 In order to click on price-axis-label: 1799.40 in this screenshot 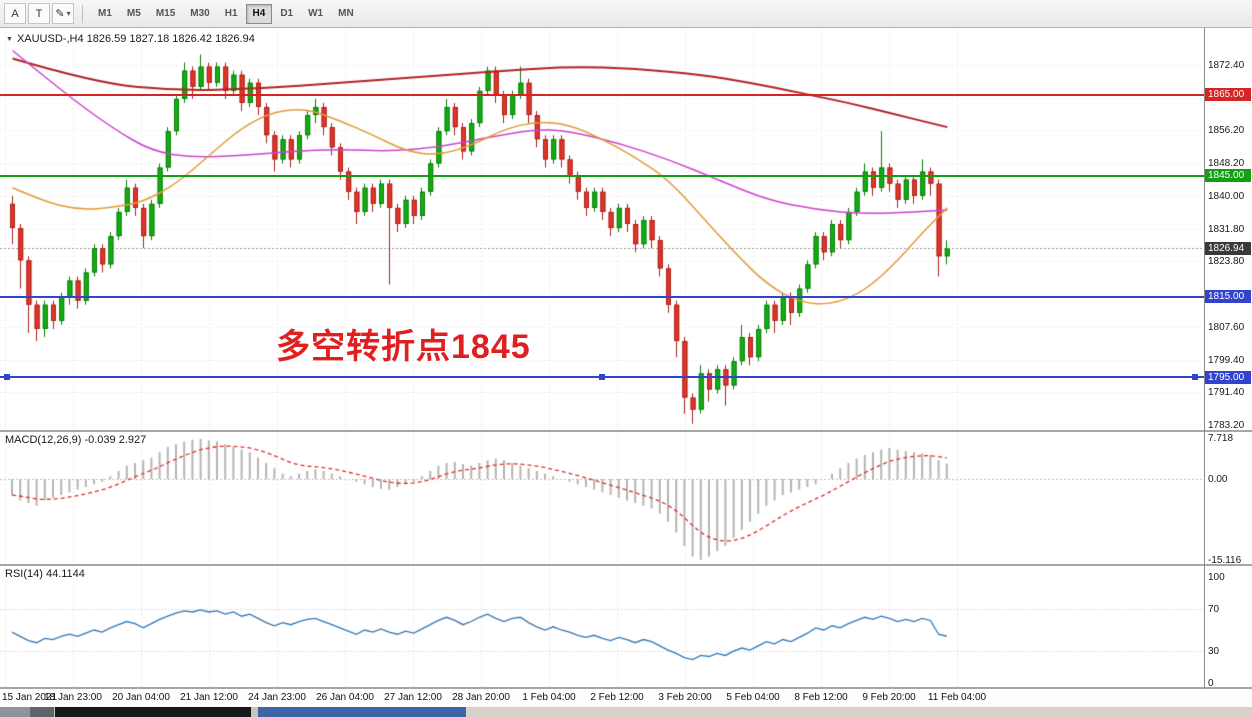, I will do `click(1226, 360)`.